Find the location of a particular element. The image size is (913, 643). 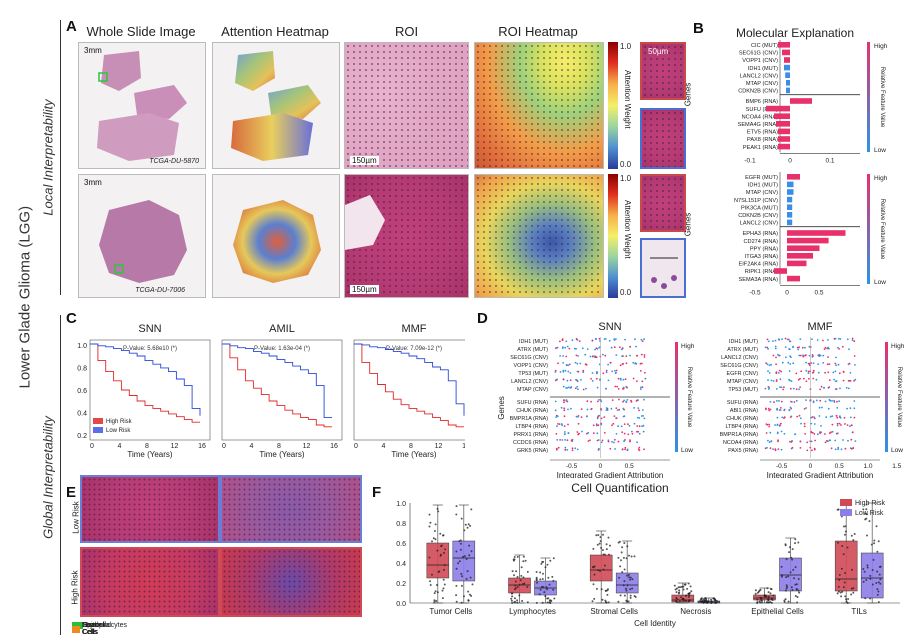

low-risk-curve is located at coordinates (409, 379).